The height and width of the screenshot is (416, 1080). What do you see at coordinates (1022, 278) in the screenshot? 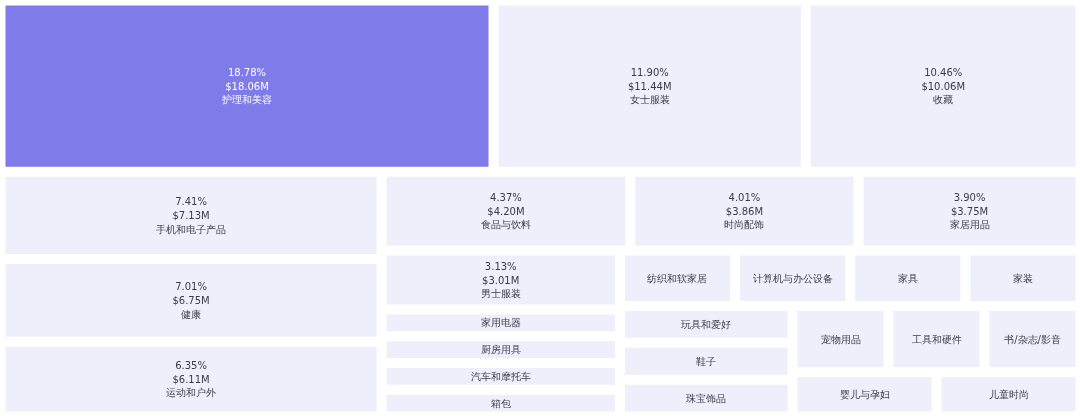
I see `category-label: 家装` at bounding box center [1022, 278].